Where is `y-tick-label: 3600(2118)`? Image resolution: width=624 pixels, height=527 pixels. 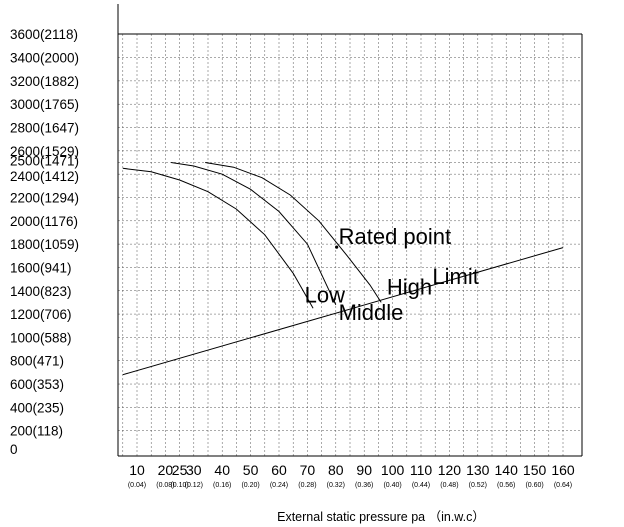
y-tick-label: 3600(2118) is located at coordinates (44, 34).